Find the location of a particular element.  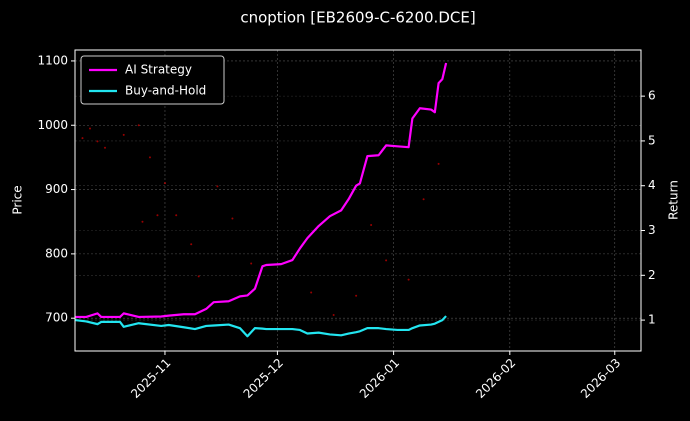

series-line is located at coordinates (260, 326).